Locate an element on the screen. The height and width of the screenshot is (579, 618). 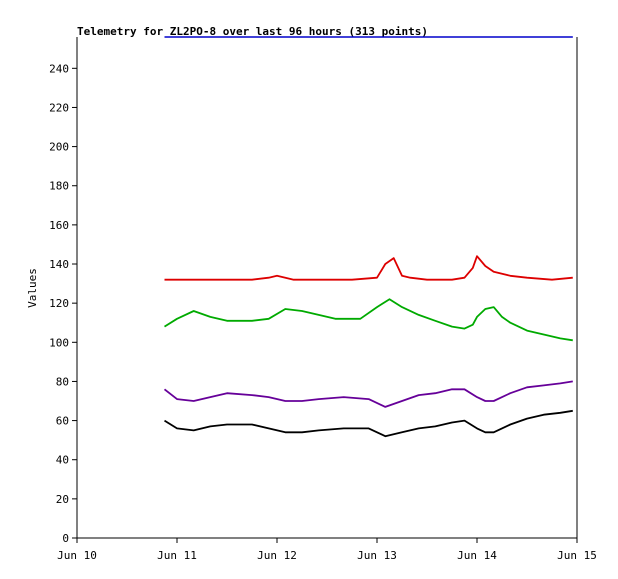
x-tick-label: Jun 12 is located at coordinates (277, 555).